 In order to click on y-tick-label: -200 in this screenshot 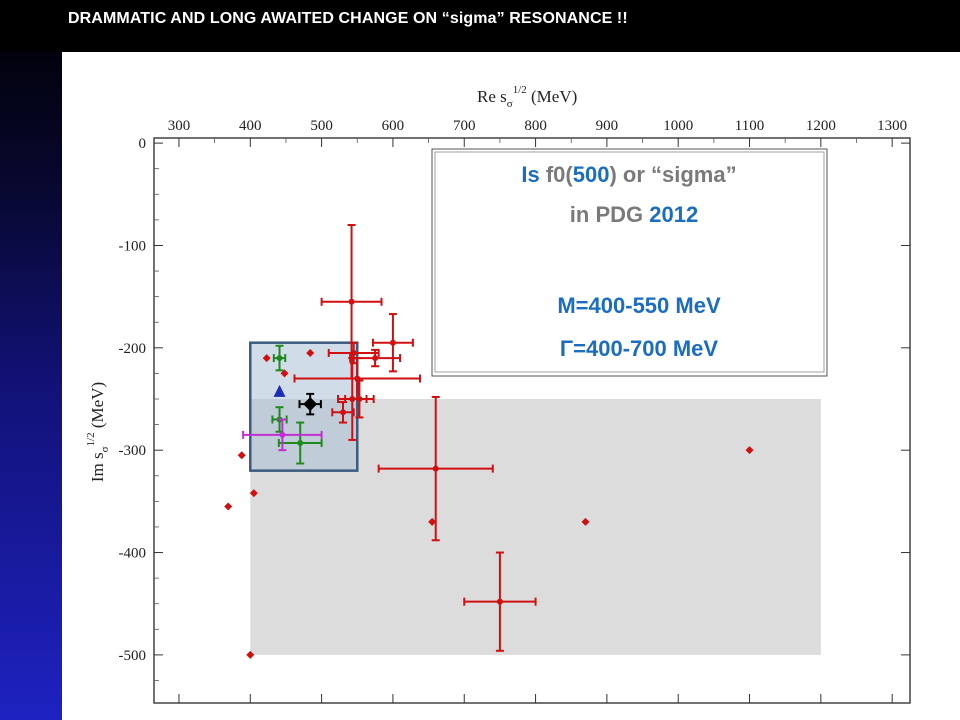, I will do `click(133, 349)`.